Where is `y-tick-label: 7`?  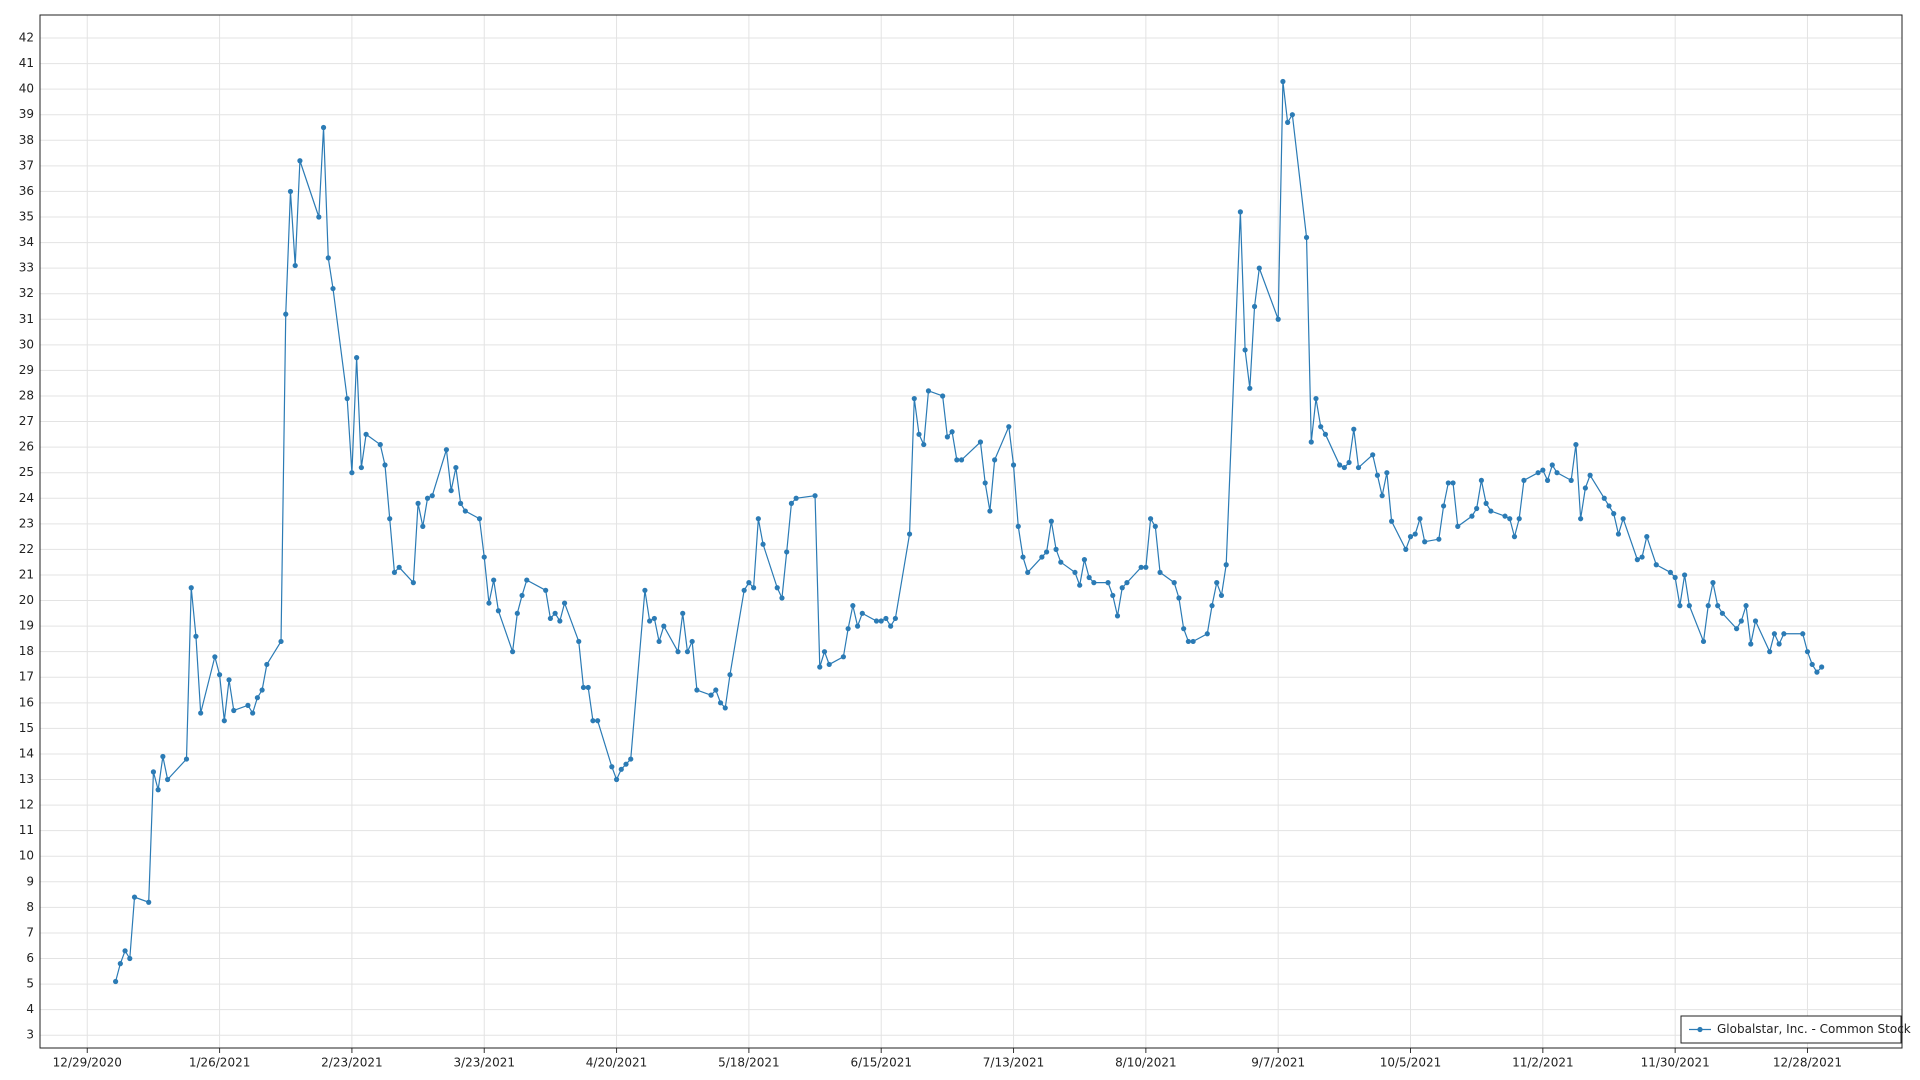
y-tick-label: 7 is located at coordinates (30, 932).